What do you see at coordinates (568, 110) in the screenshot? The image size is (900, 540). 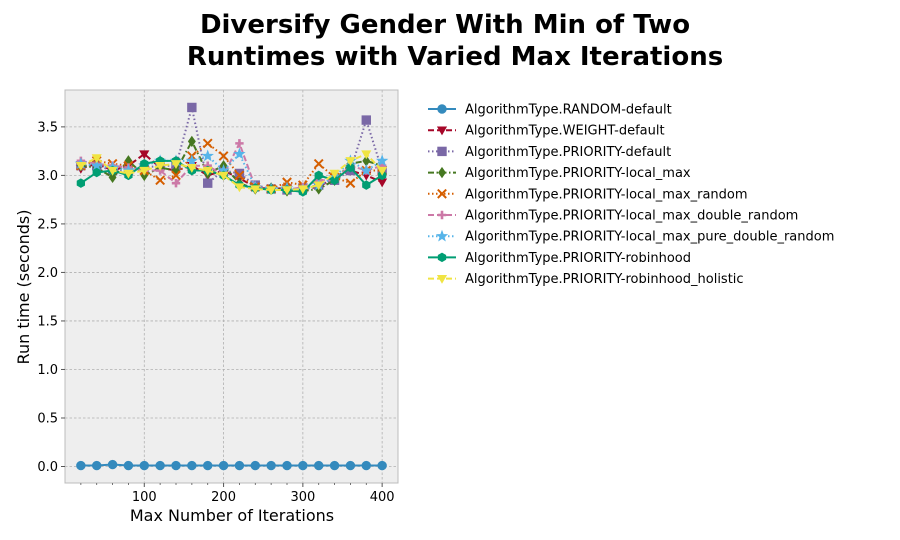 I see `legend-label: AlgorithmType.RANDOM-default` at bounding box center [568, 110].